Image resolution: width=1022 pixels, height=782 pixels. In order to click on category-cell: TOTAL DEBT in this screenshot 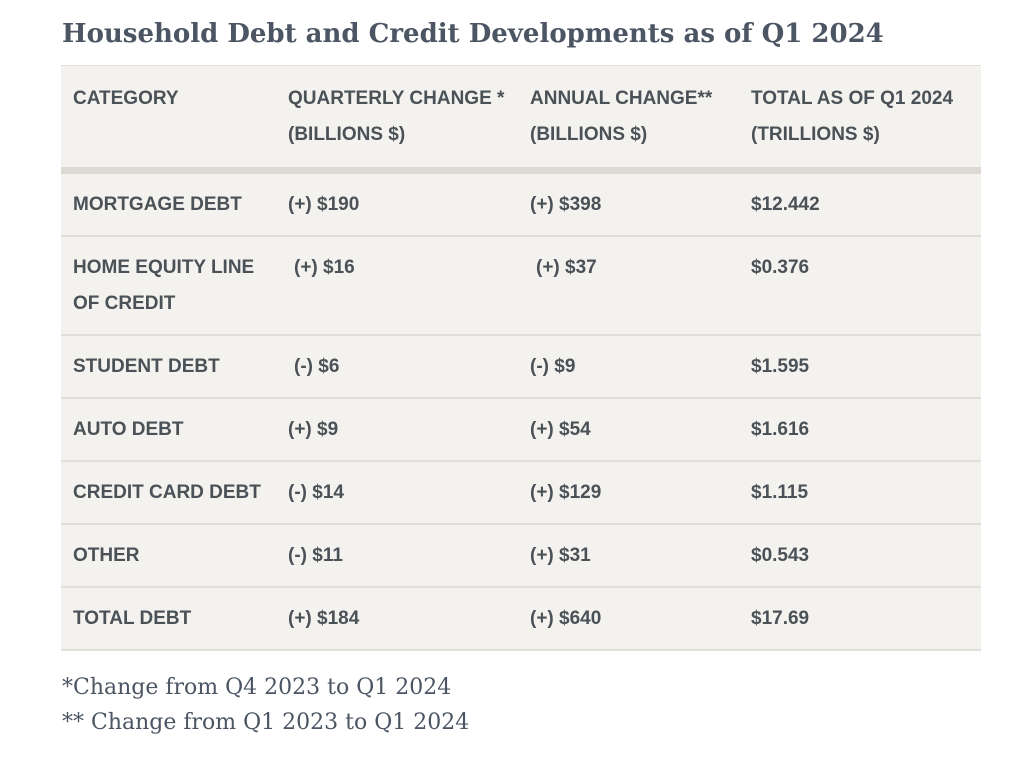, I will do `click(168, 619)`.